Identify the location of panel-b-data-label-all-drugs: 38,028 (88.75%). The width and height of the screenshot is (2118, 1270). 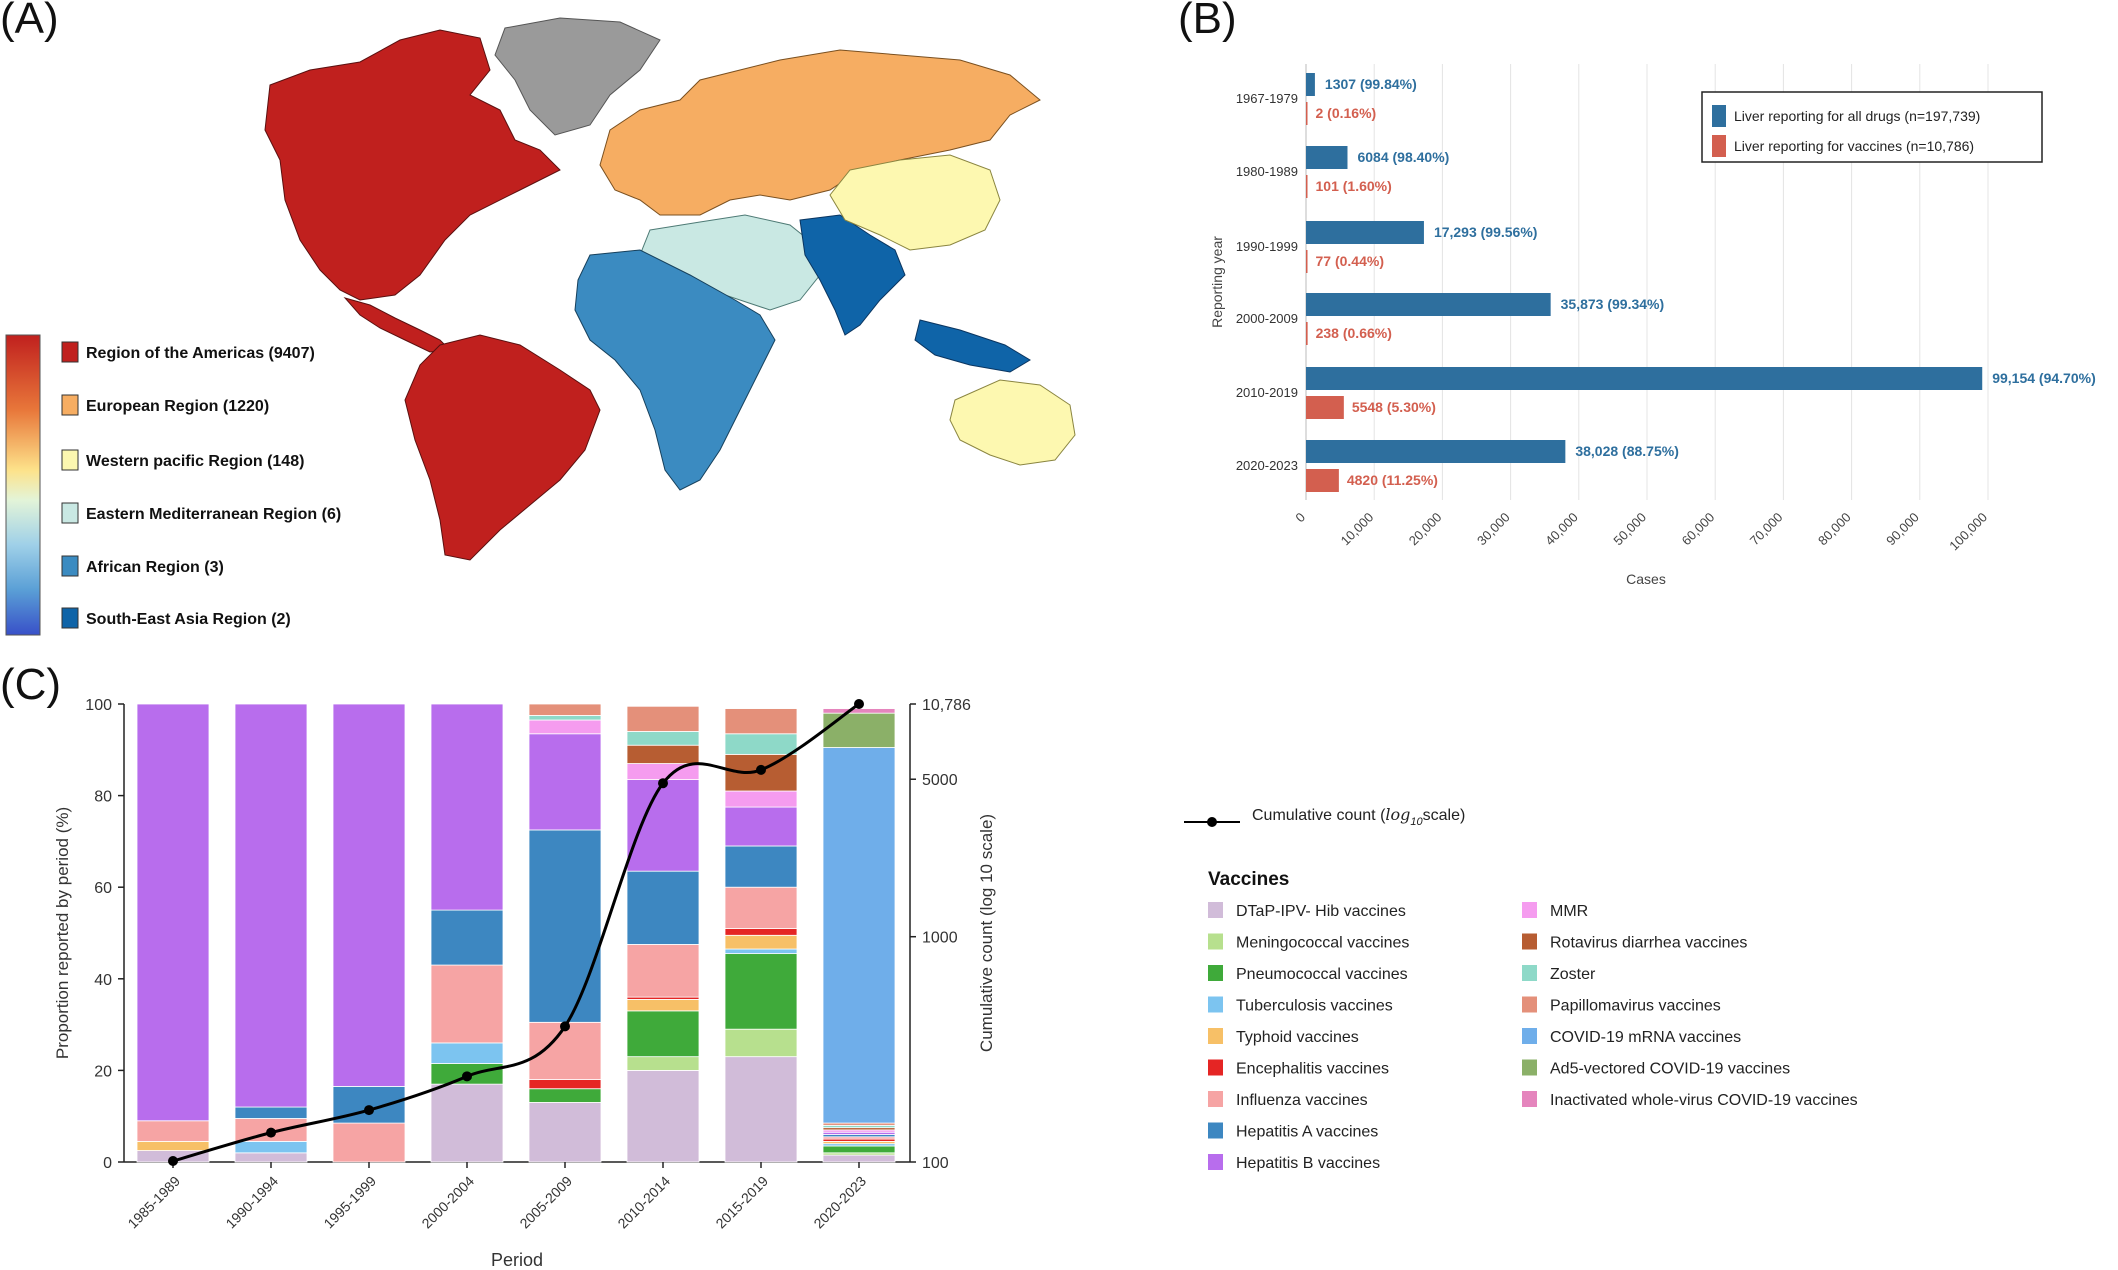
(1627, 451).